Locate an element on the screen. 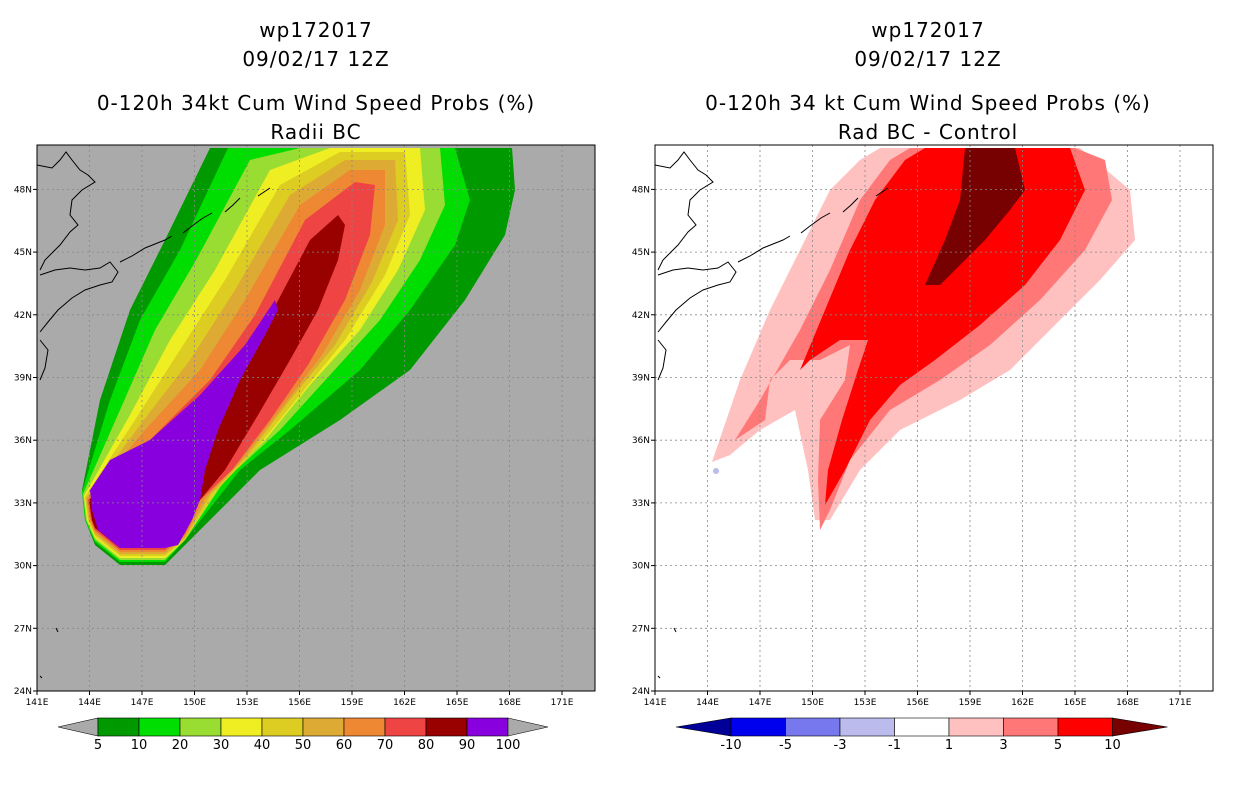 This screenshot has height=800, width=1236. right-colorbar: -10 -5 -3 -1 1 3 5 10 is located at coordinates (921, 735).